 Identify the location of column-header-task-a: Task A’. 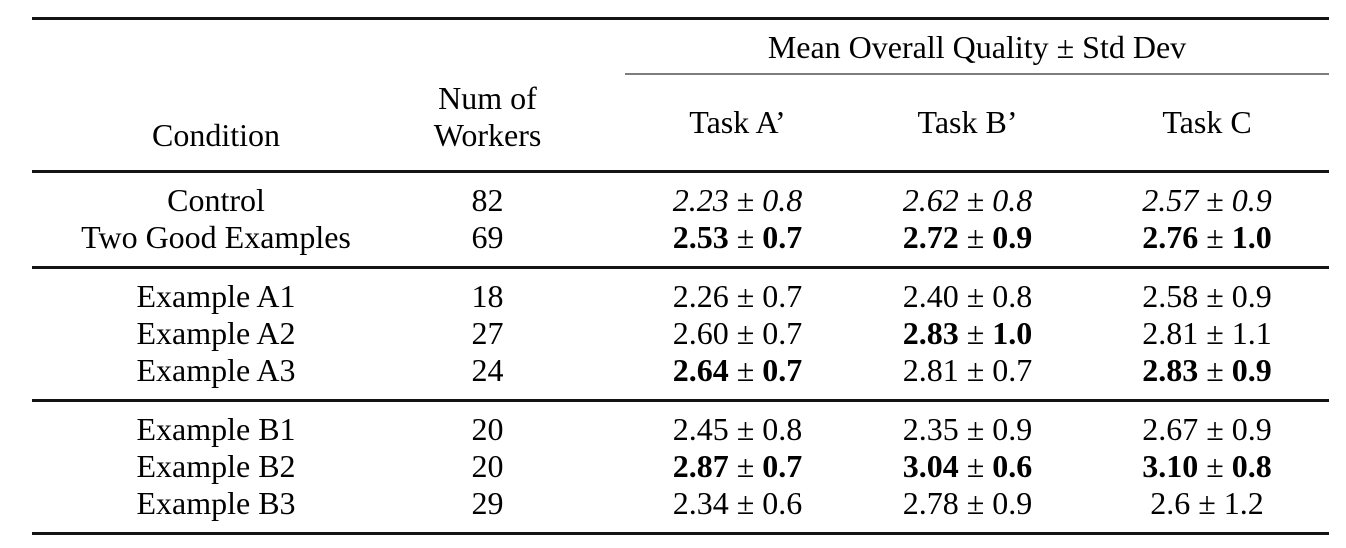
(737, 122).